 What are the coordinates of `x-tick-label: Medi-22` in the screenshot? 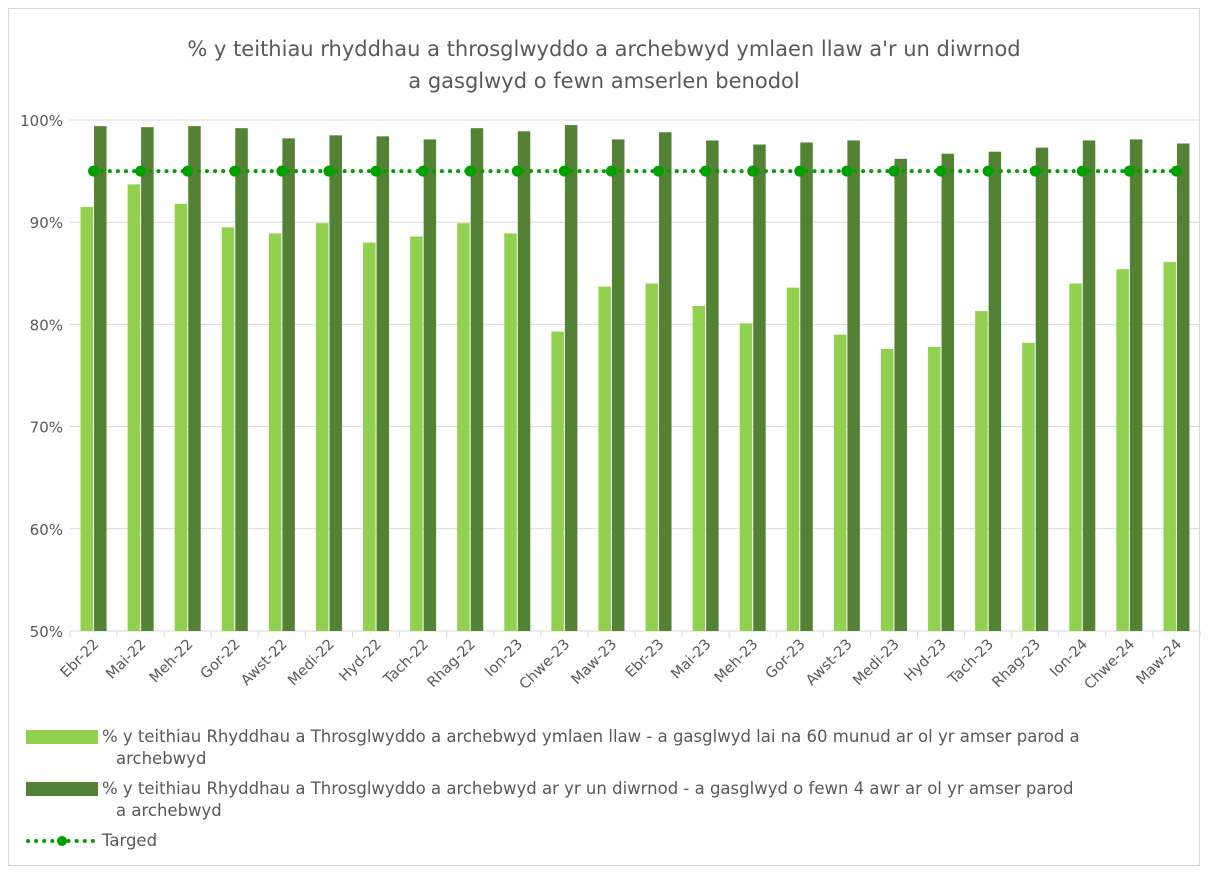 It's located at (311, 663).